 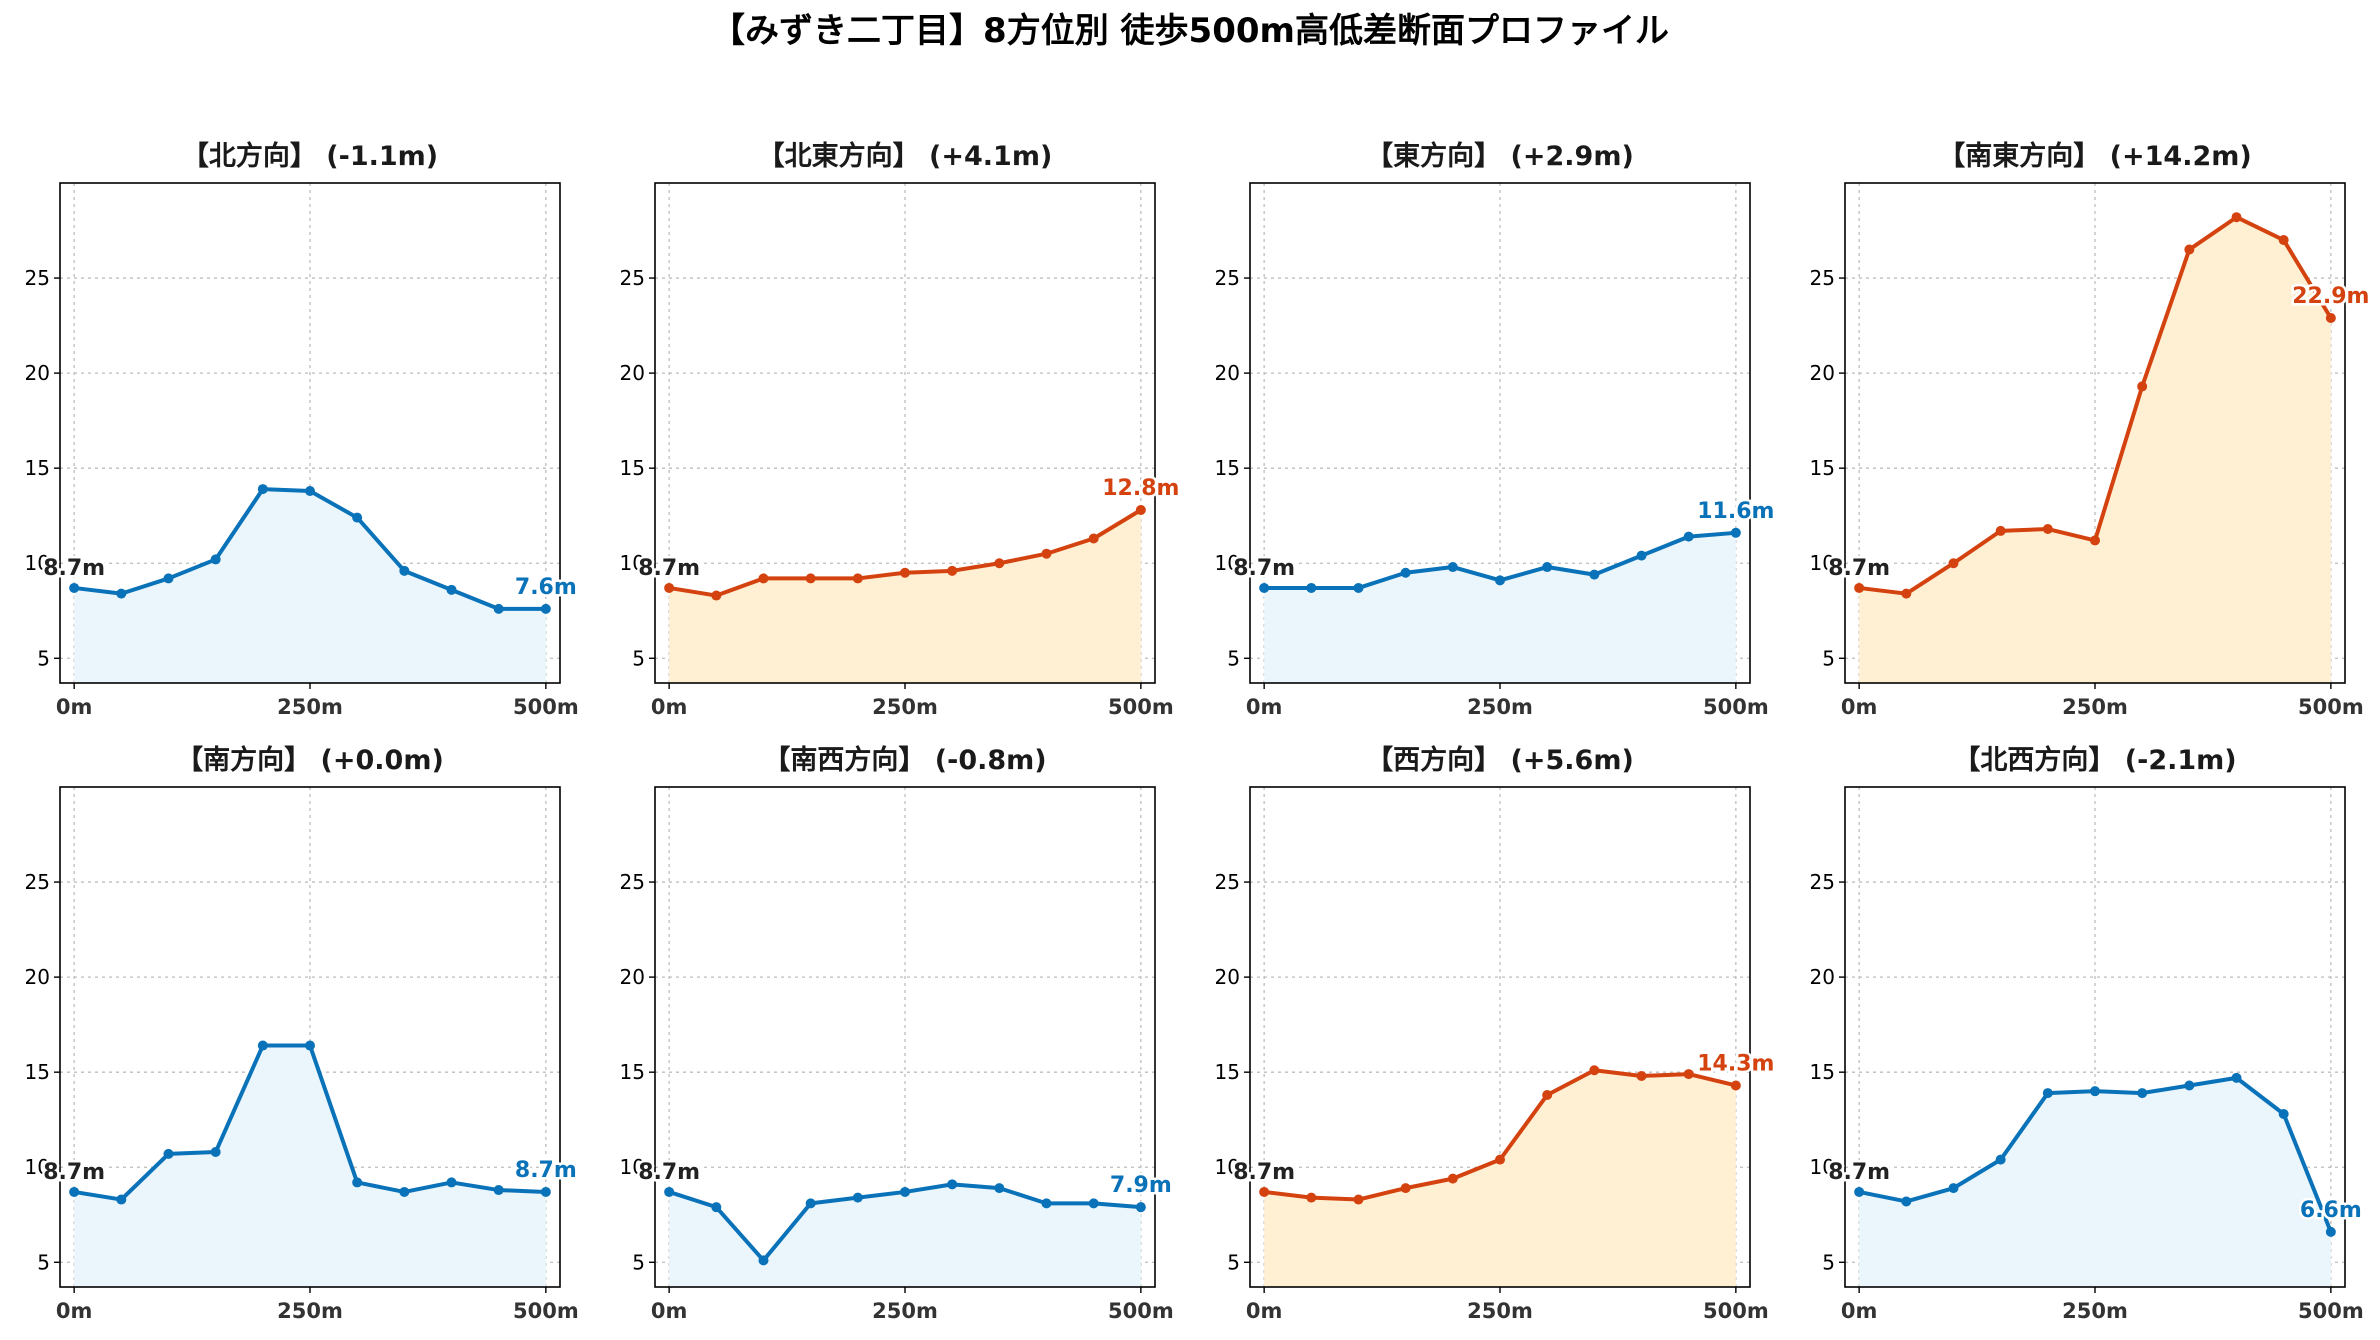 I want to click on end-elevation-label: 7.9m, so click(x=1141, y=1185).